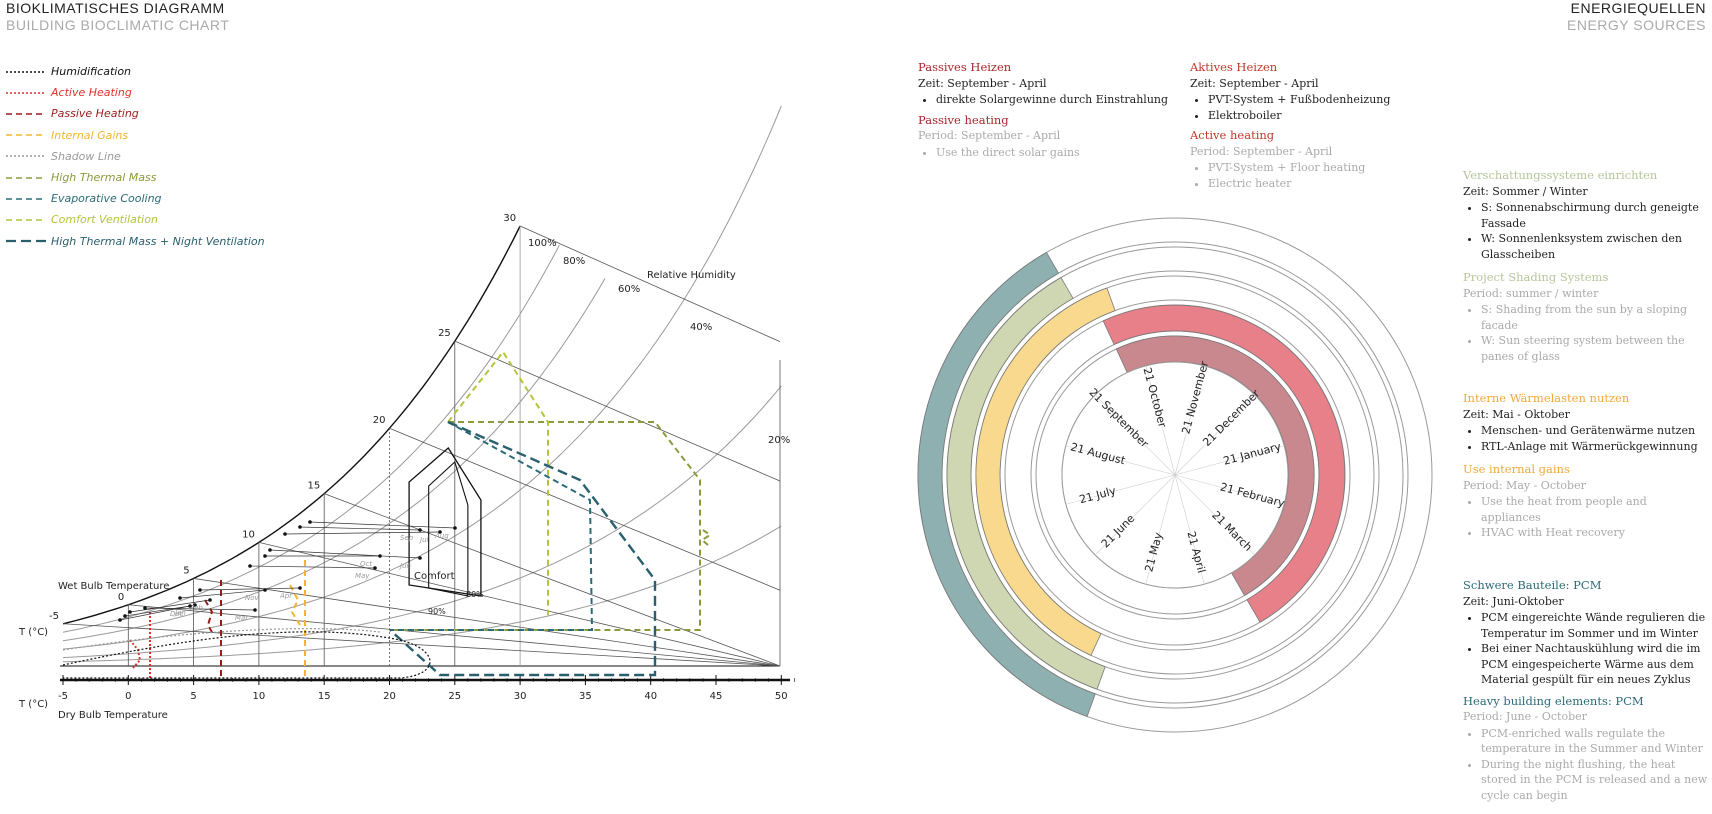  I want to click on wet-bulb-tick-label: 25, so click(444, 333).